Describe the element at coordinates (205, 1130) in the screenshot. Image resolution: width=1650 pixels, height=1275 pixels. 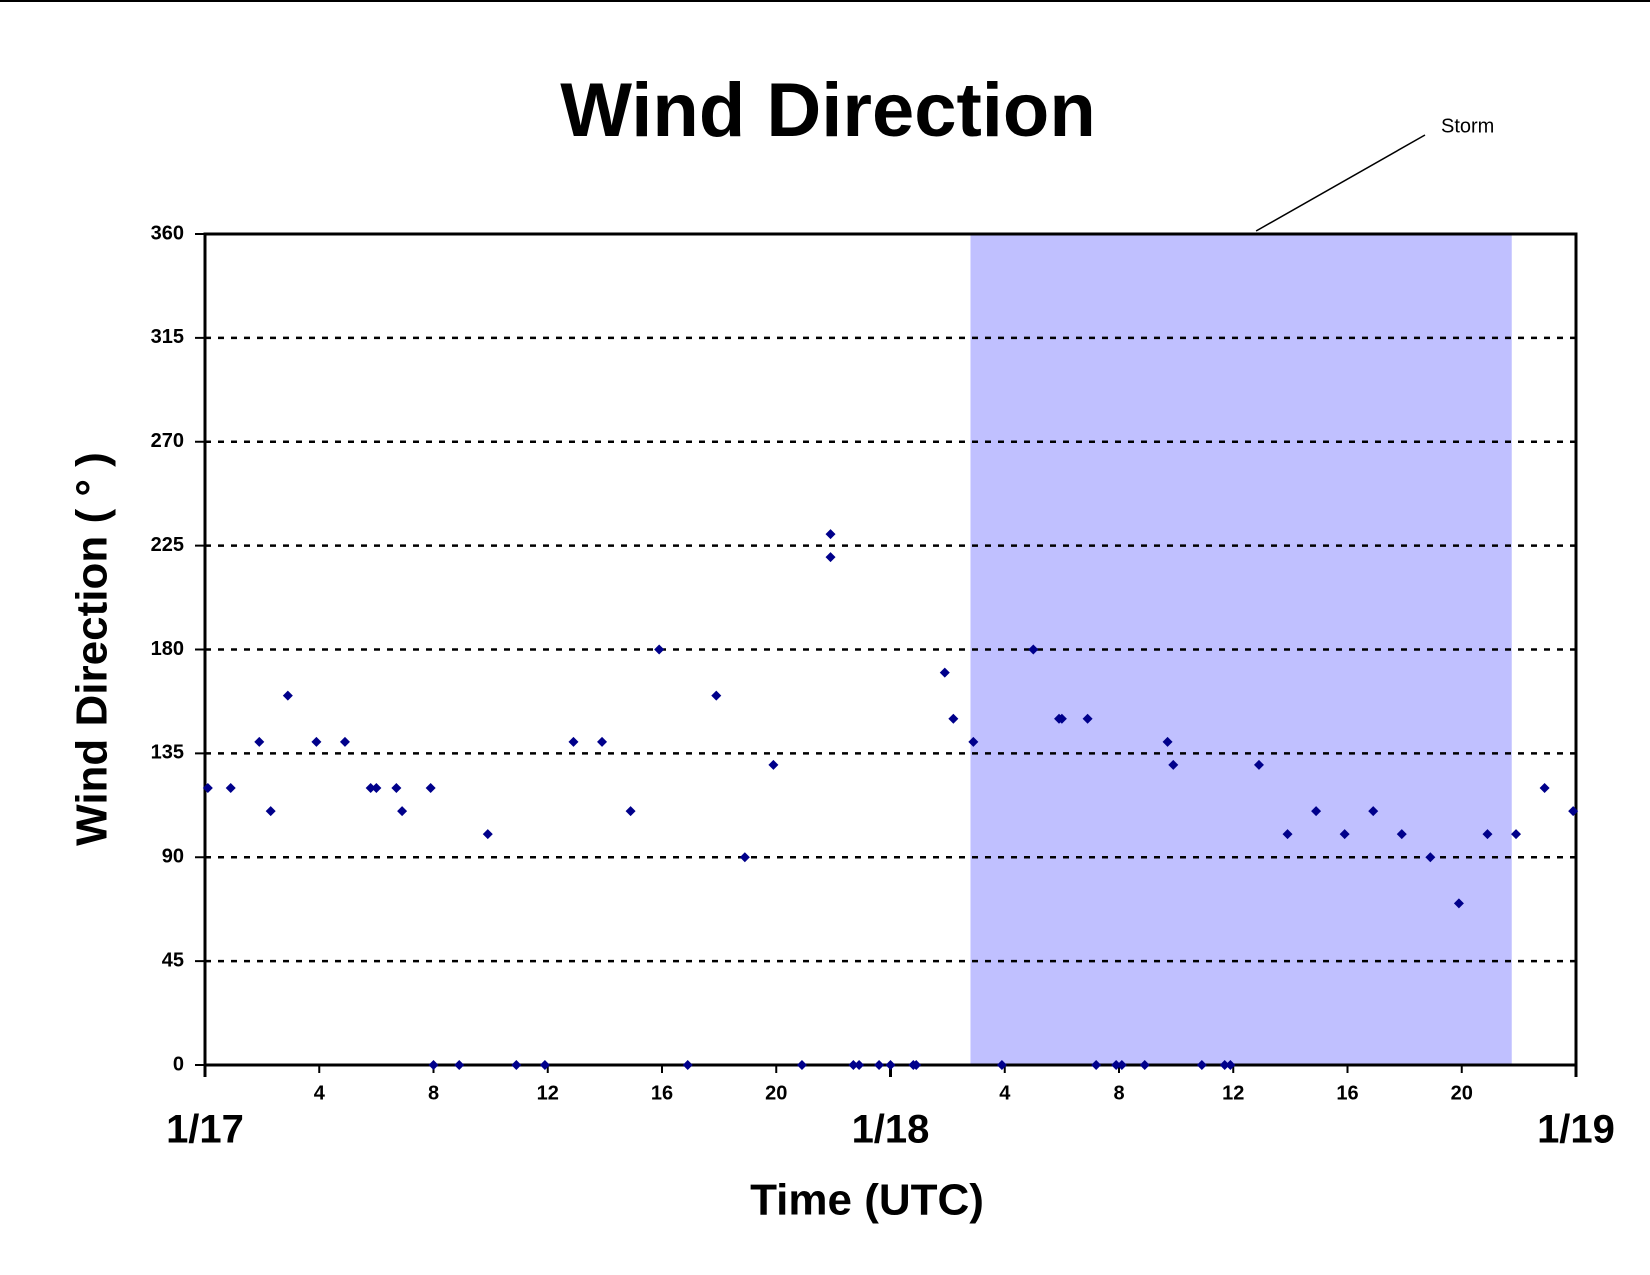
I see `x-day-label: 1/17` at that location.